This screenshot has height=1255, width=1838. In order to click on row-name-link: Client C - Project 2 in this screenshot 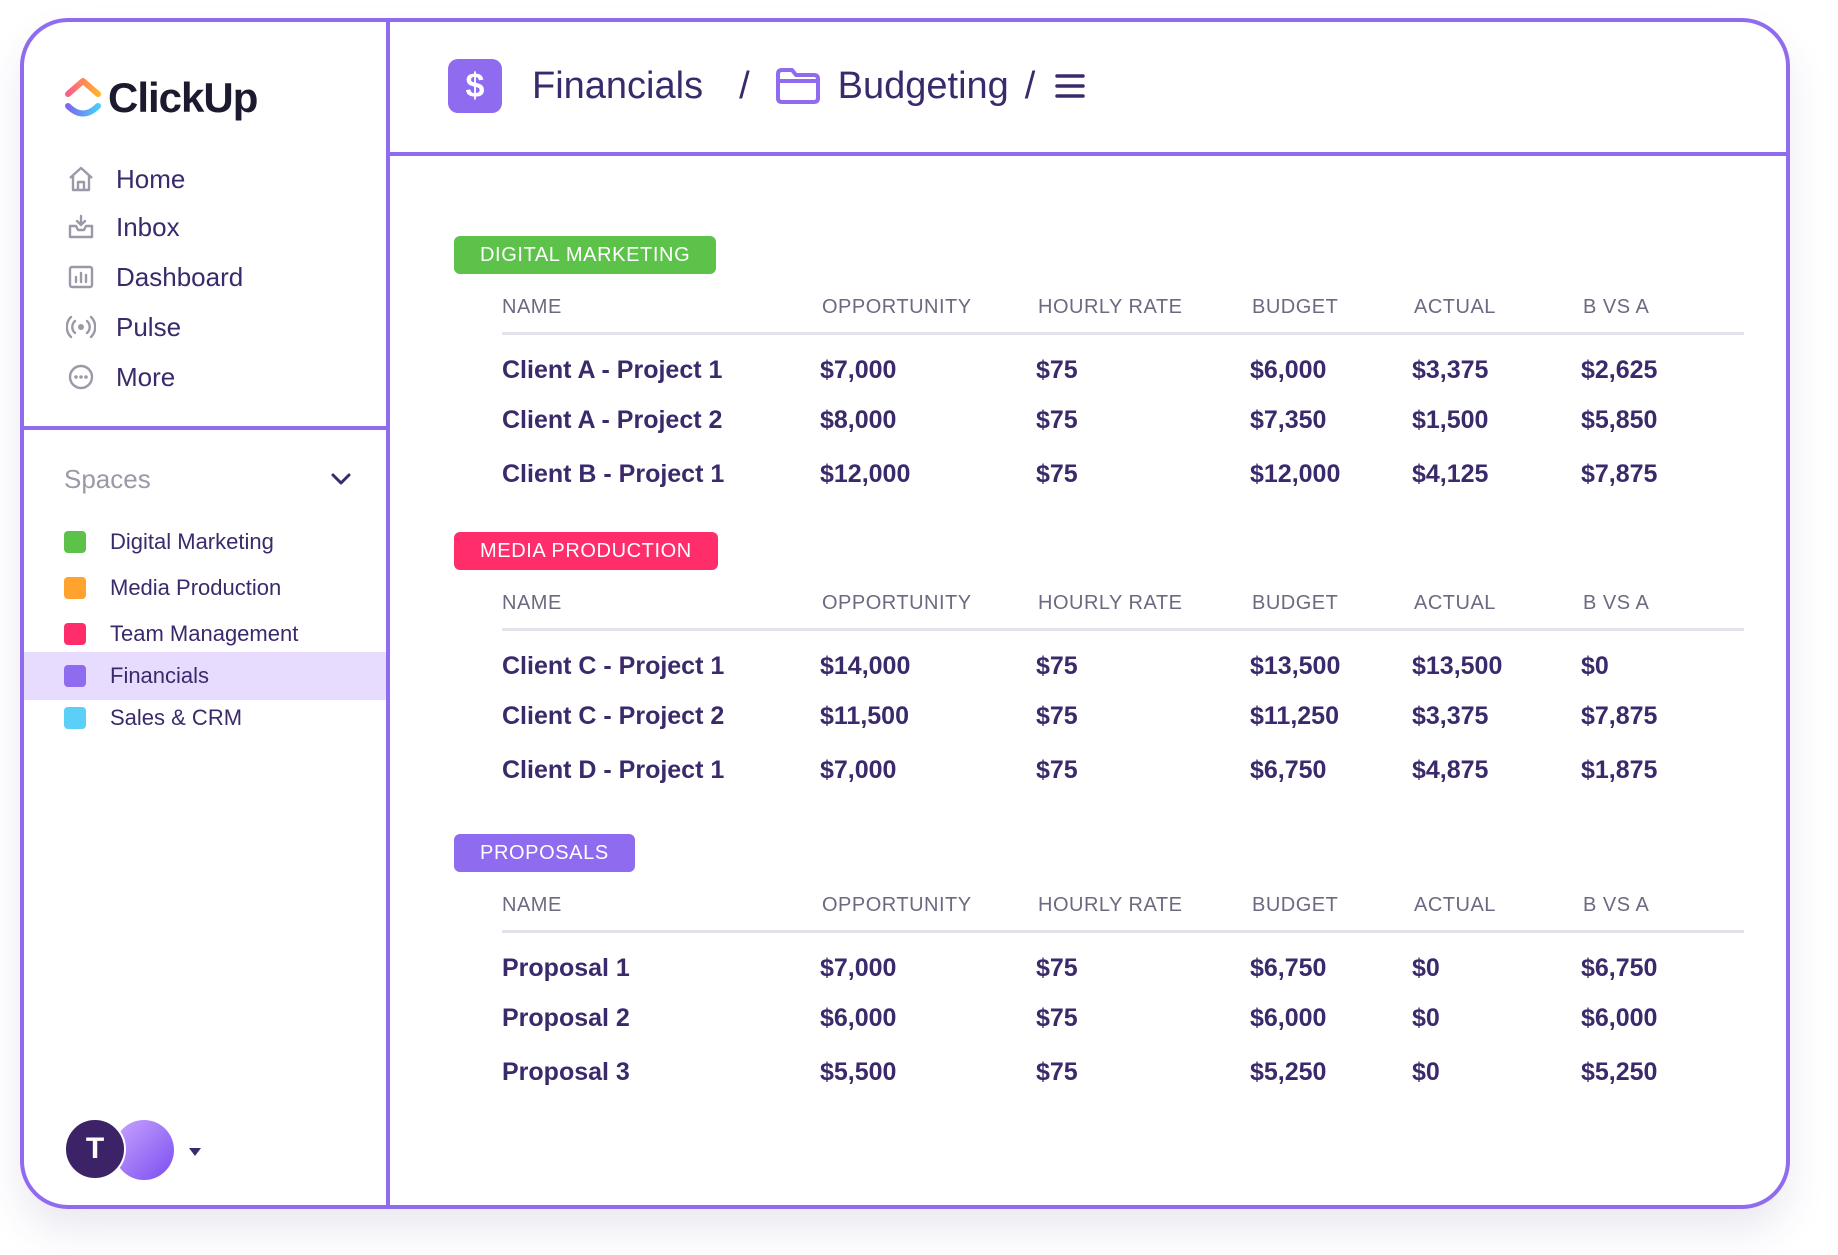, I will do `click(613, 716)`.